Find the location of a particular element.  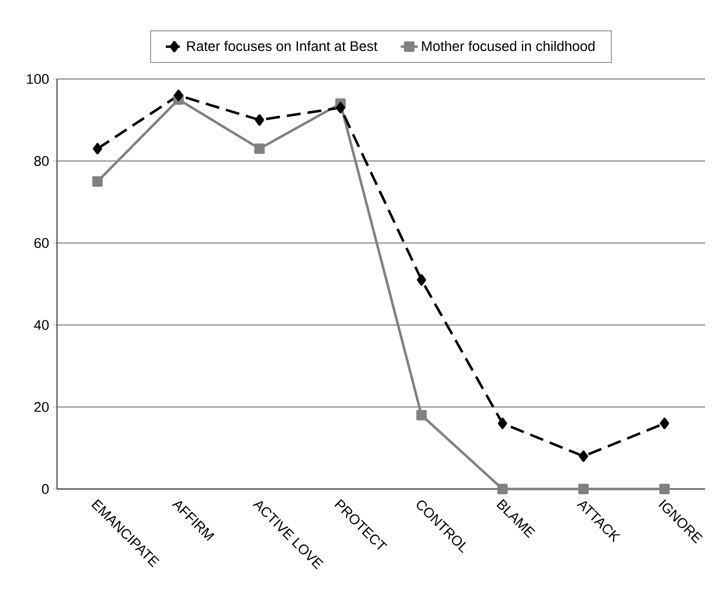

y-tick-label: 0 is located at coordinates (45, 489).